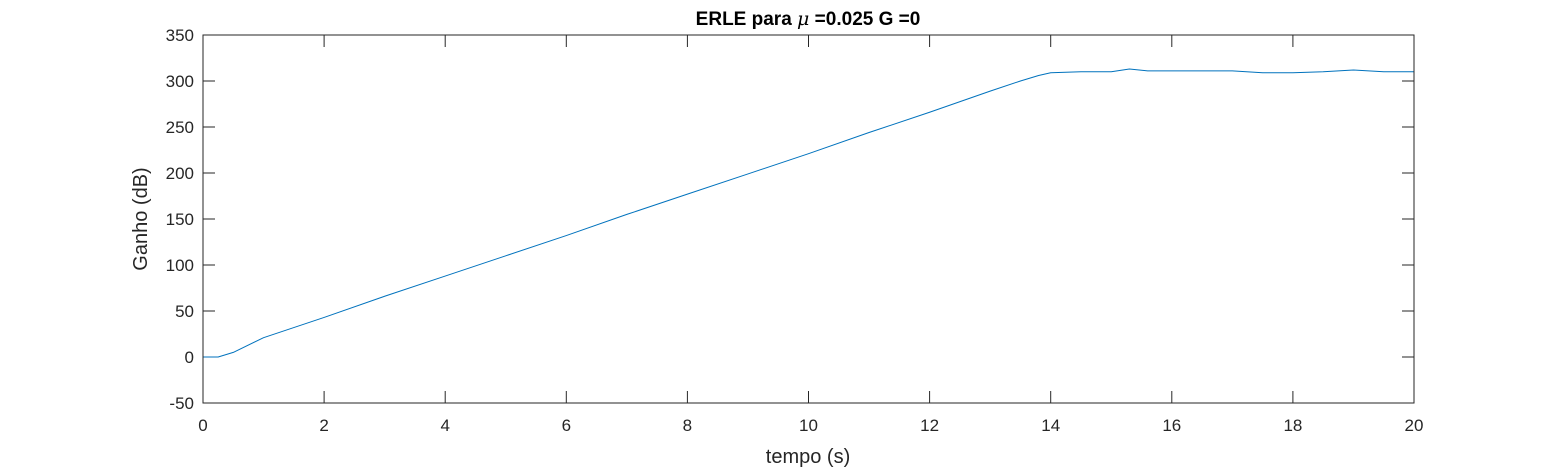 Image resolution: width=1563 pixels, height=469 pixels. Describe the element at coordinates (1050, 425) in the screenshot. I see `x-tick-label: 14` at that location.